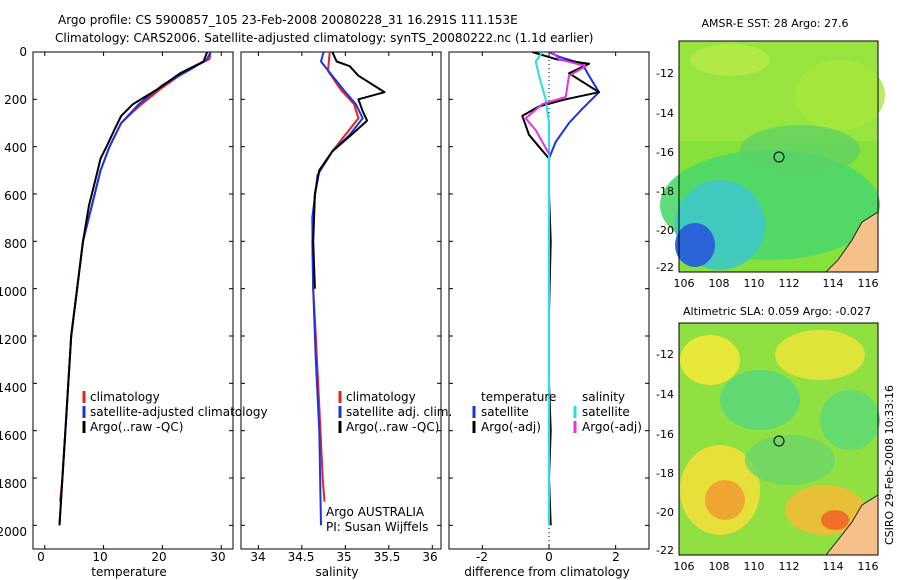  Describe the element at coordinates (518, 397) in the screenshot. I see `legend-header: temperature` at that location.